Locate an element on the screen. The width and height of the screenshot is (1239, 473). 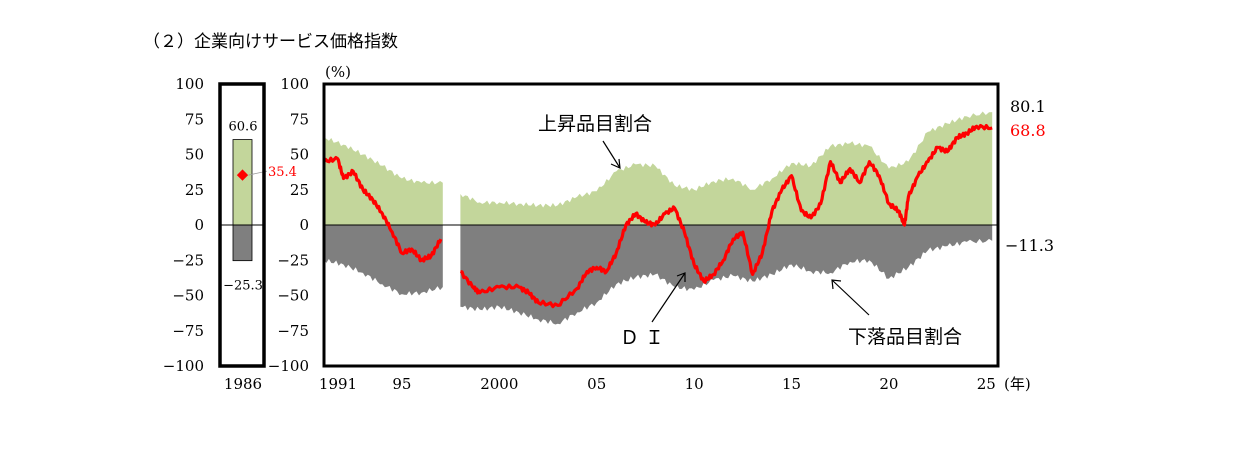
left-y-tick-label: −50 is located at coordinates (188, 296).